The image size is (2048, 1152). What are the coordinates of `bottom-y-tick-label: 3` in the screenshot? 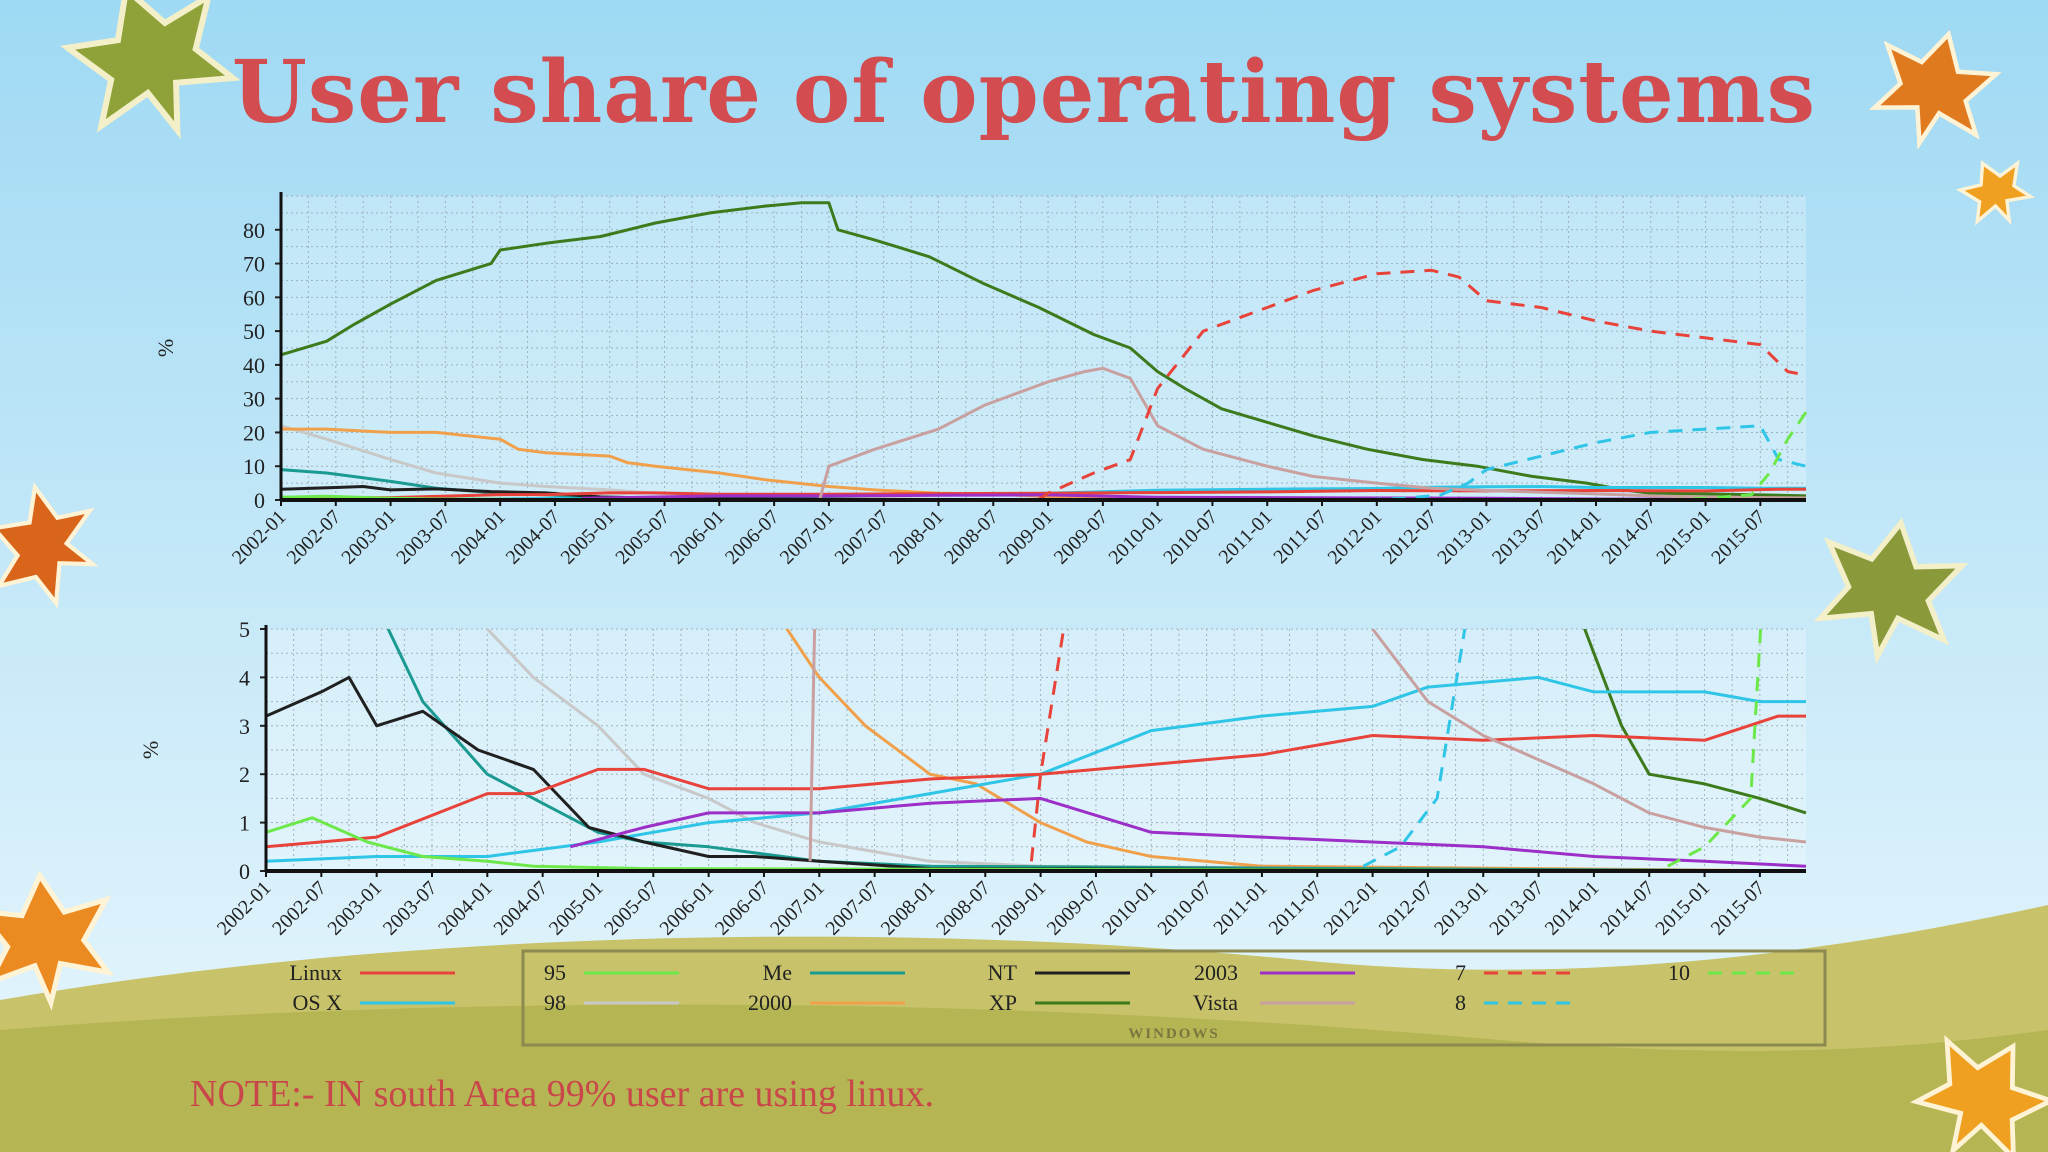 It's located at (244, 726).